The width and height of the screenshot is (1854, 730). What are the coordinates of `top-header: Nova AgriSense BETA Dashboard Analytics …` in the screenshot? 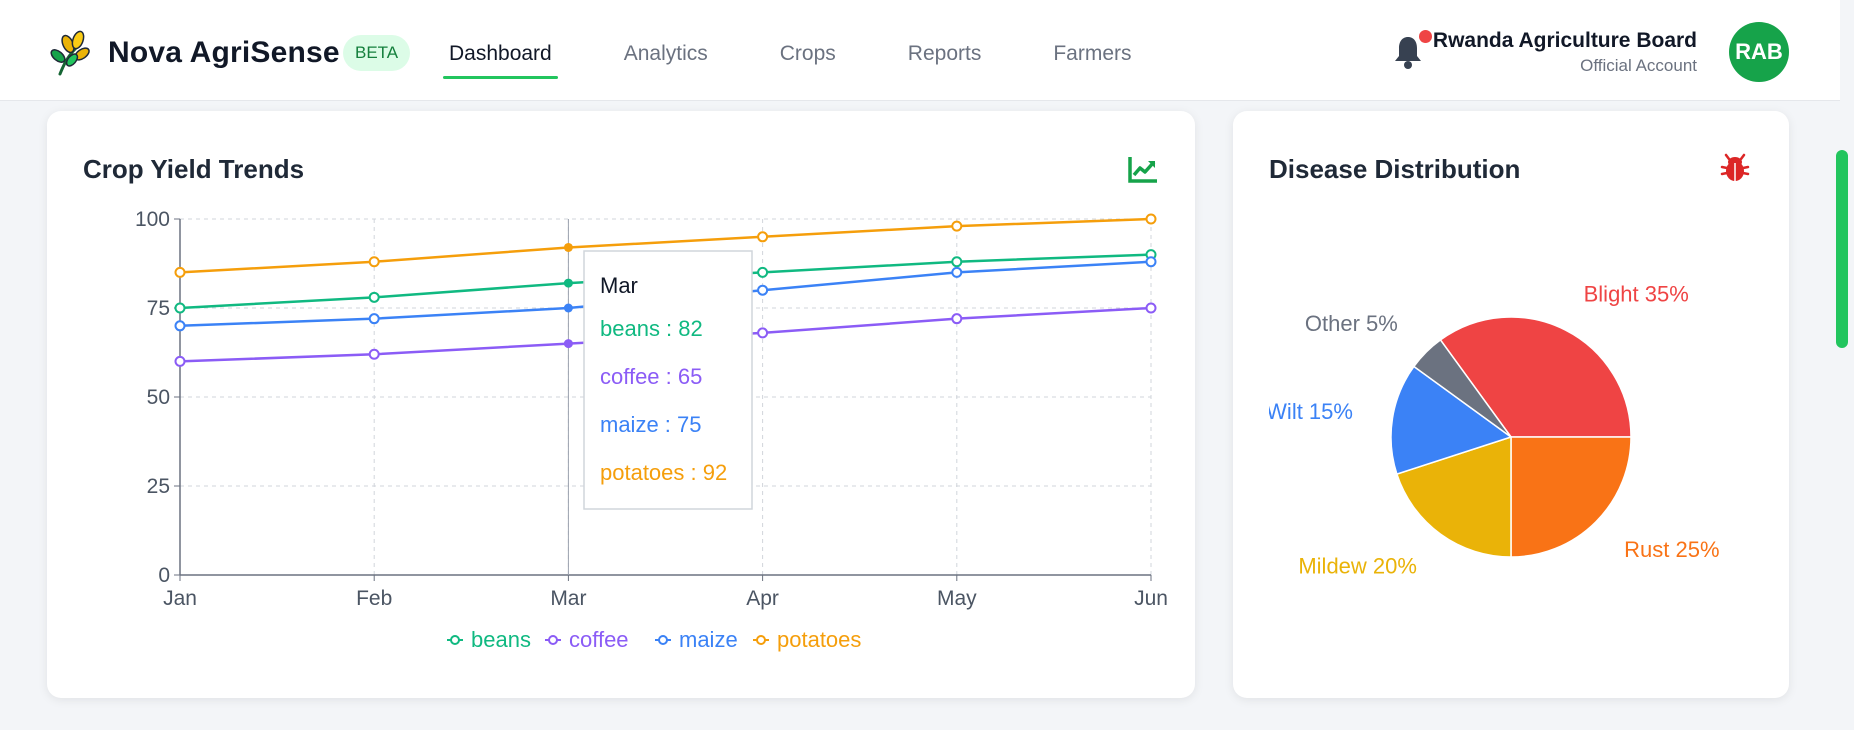 It's located at (920, 50).